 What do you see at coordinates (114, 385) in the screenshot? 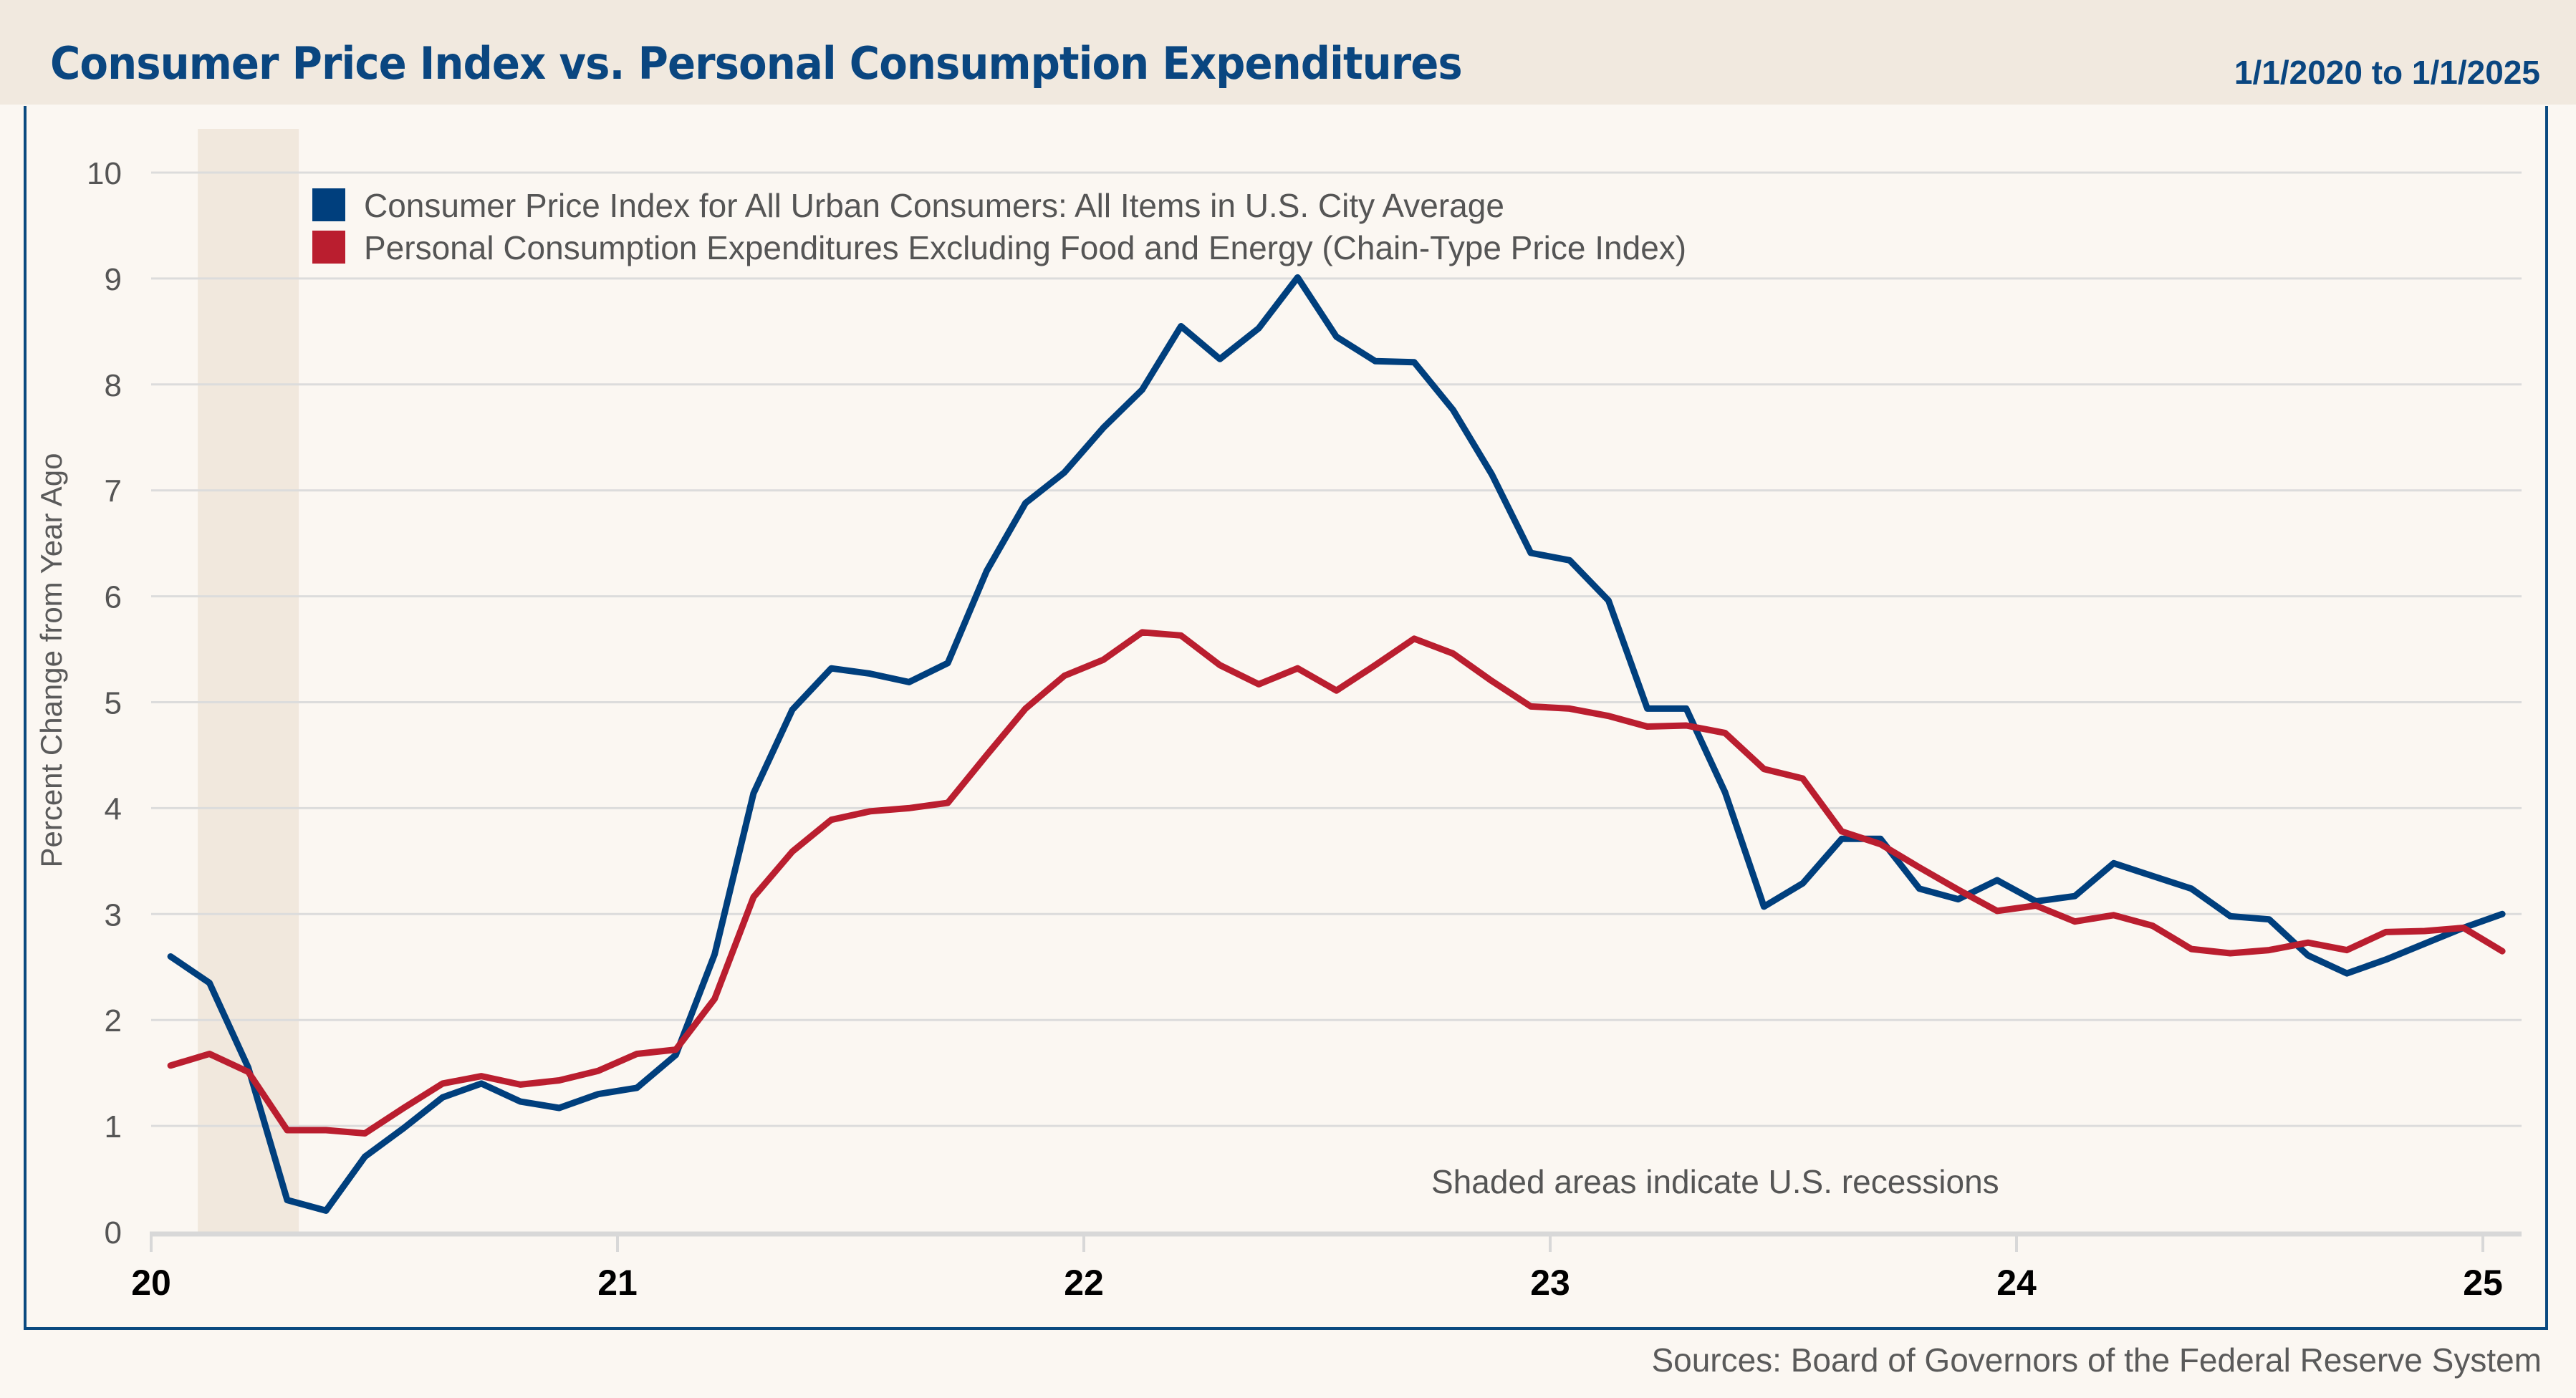
I see `y-tick-label: 8` at bounding box center [114, 385].